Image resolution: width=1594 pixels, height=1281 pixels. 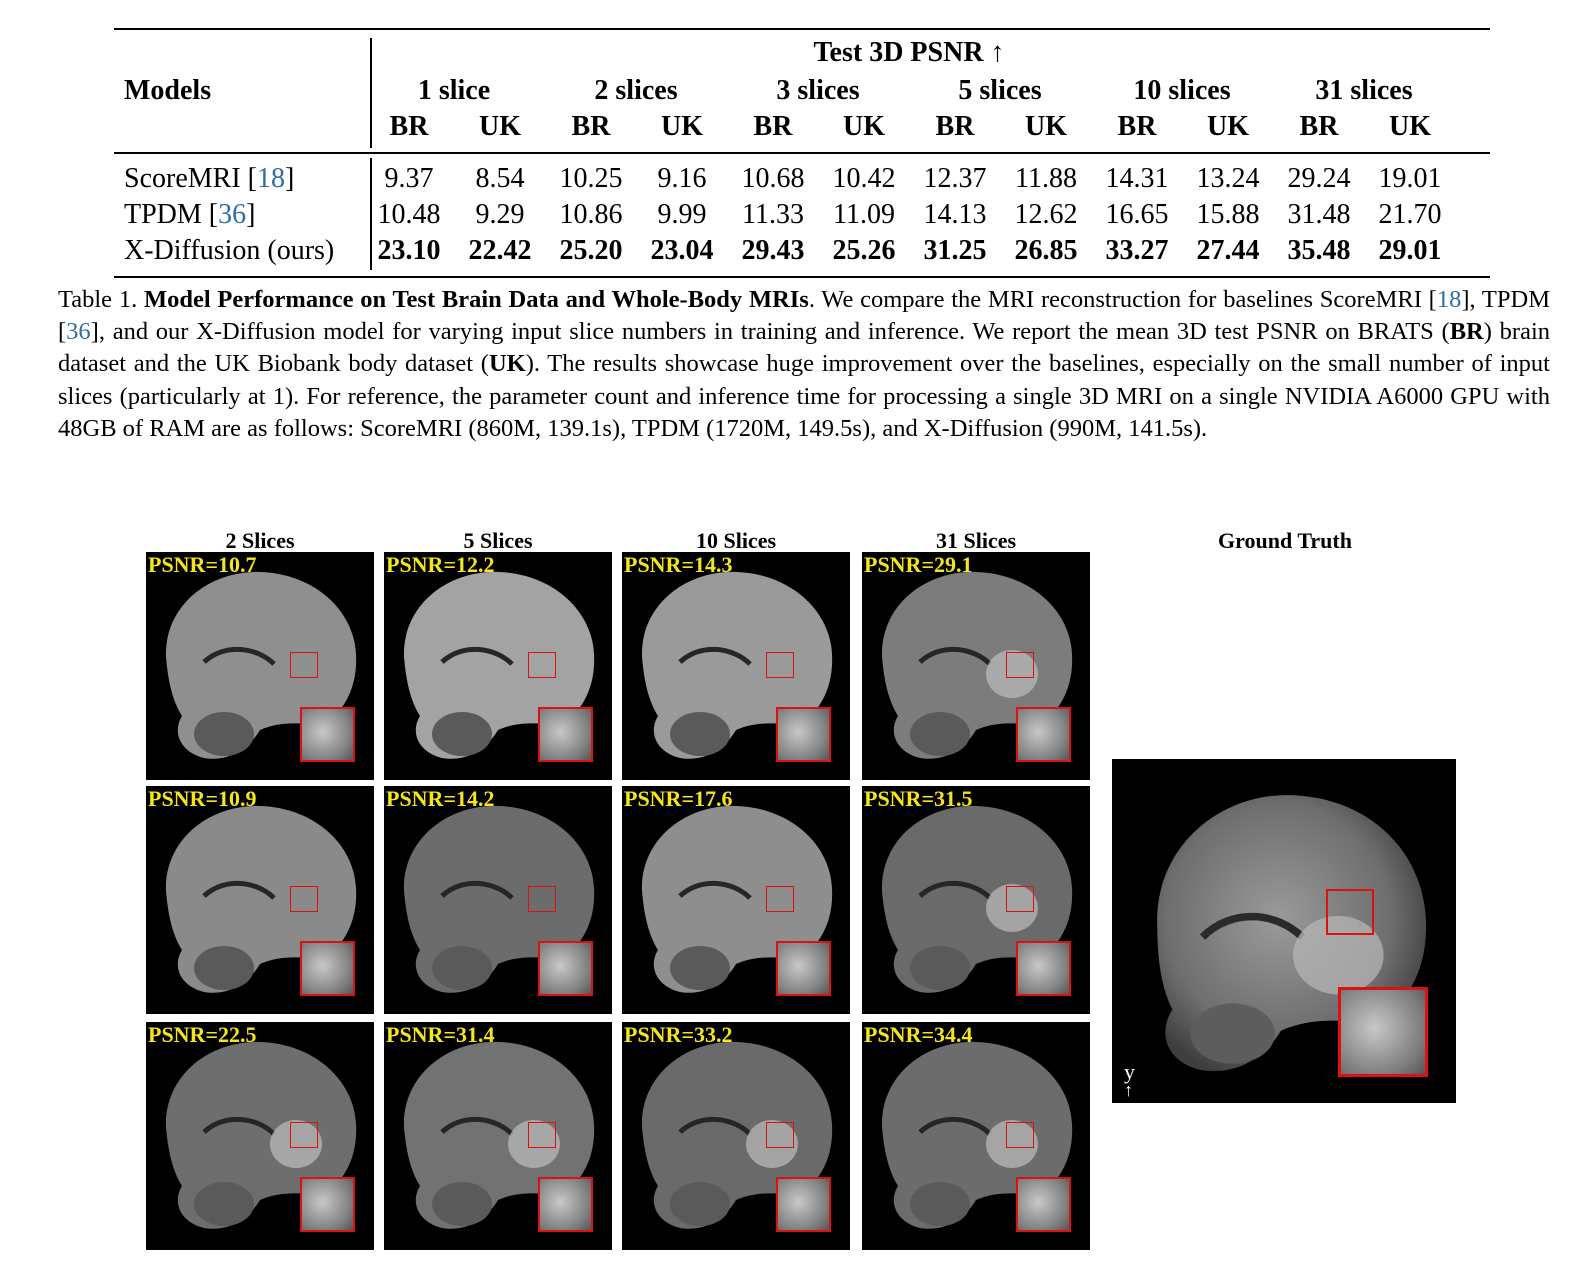 I want to click on table-cell: 12.62, so click(x=1046, y=214).